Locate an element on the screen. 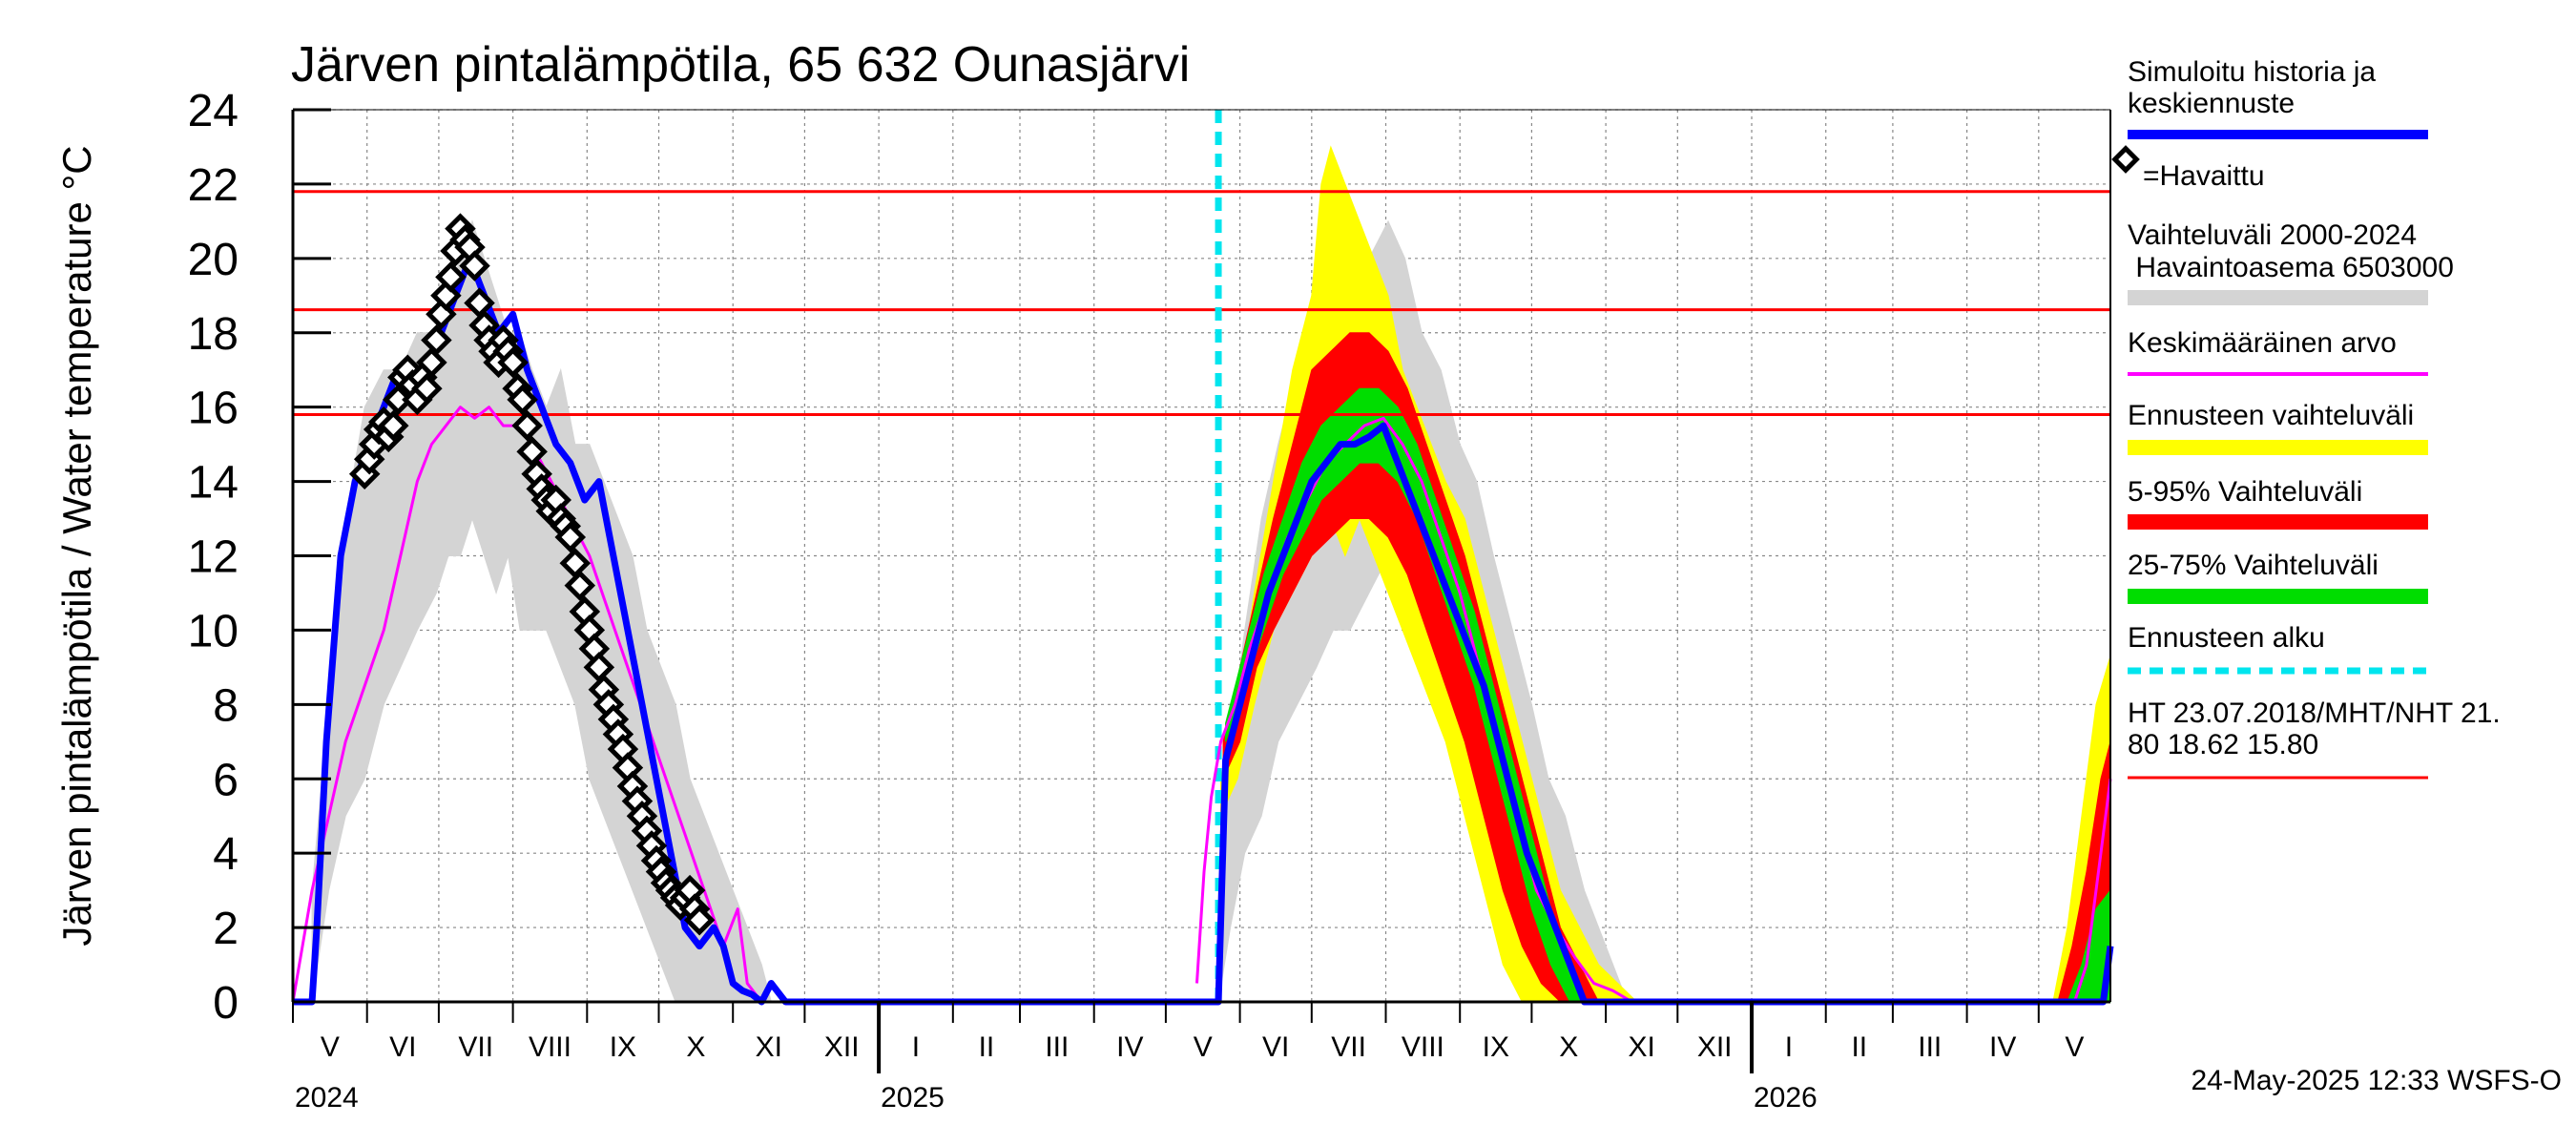 This screenshot has width=2576, height=1145. legend-forecast-start-label: Ennusteen alku is located at coordinates (2226, 638).